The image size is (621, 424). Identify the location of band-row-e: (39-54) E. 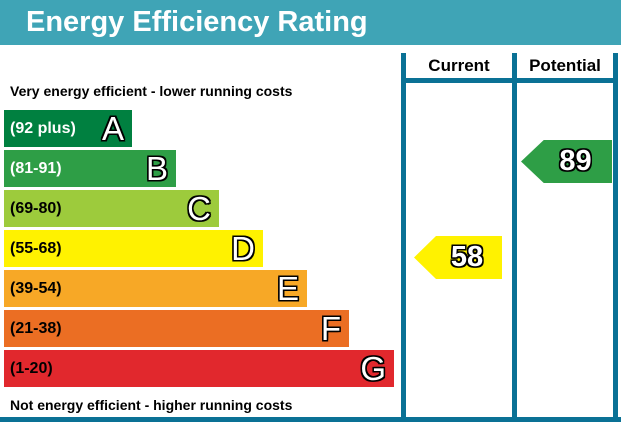
(202, 288).